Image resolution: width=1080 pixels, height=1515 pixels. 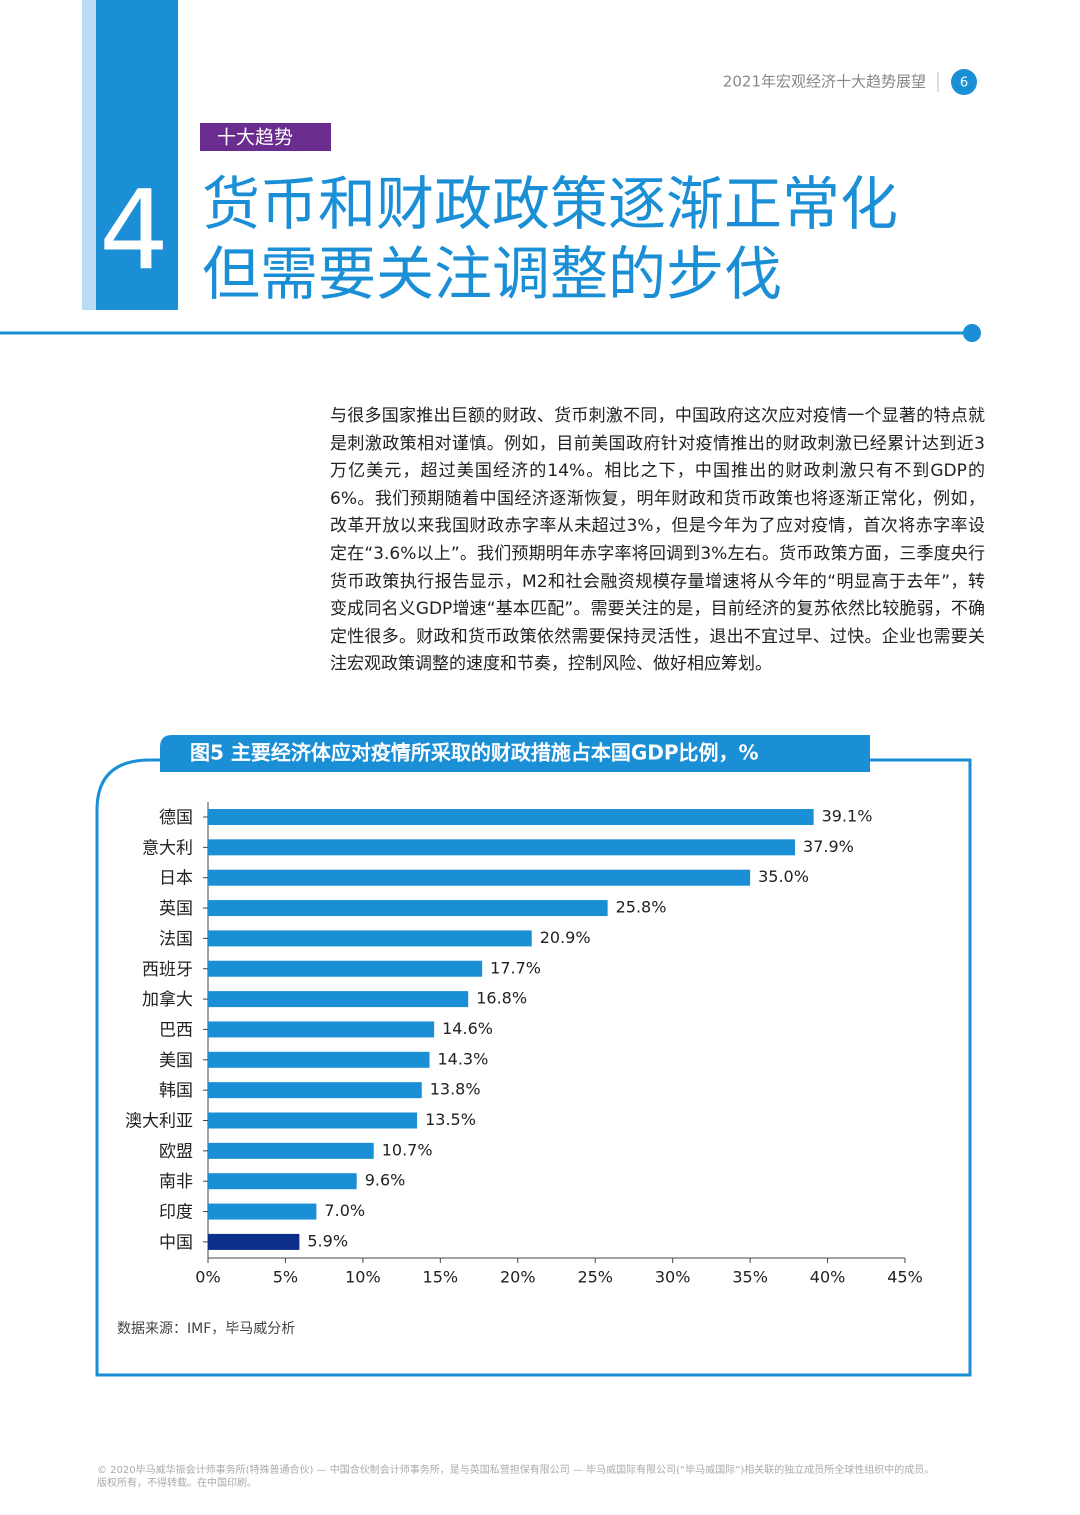 What do you see at coordinates (134, 230) in the screenshot?
I see `section-number: 4` at bounding box center [134, 230].